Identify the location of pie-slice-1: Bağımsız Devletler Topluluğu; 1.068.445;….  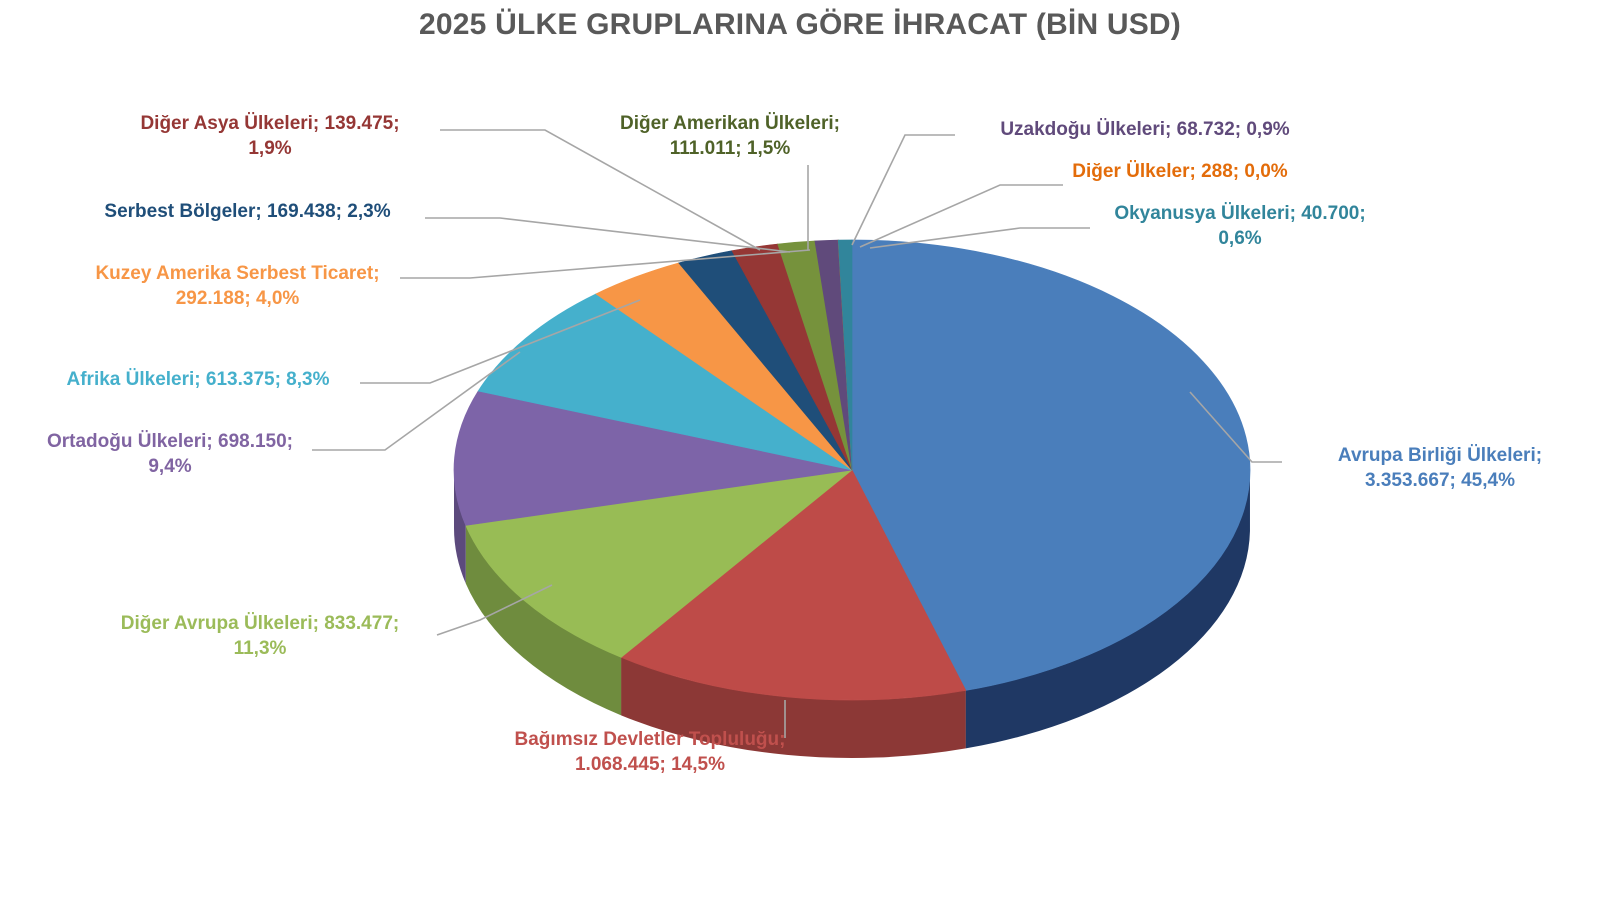
(793, 585).